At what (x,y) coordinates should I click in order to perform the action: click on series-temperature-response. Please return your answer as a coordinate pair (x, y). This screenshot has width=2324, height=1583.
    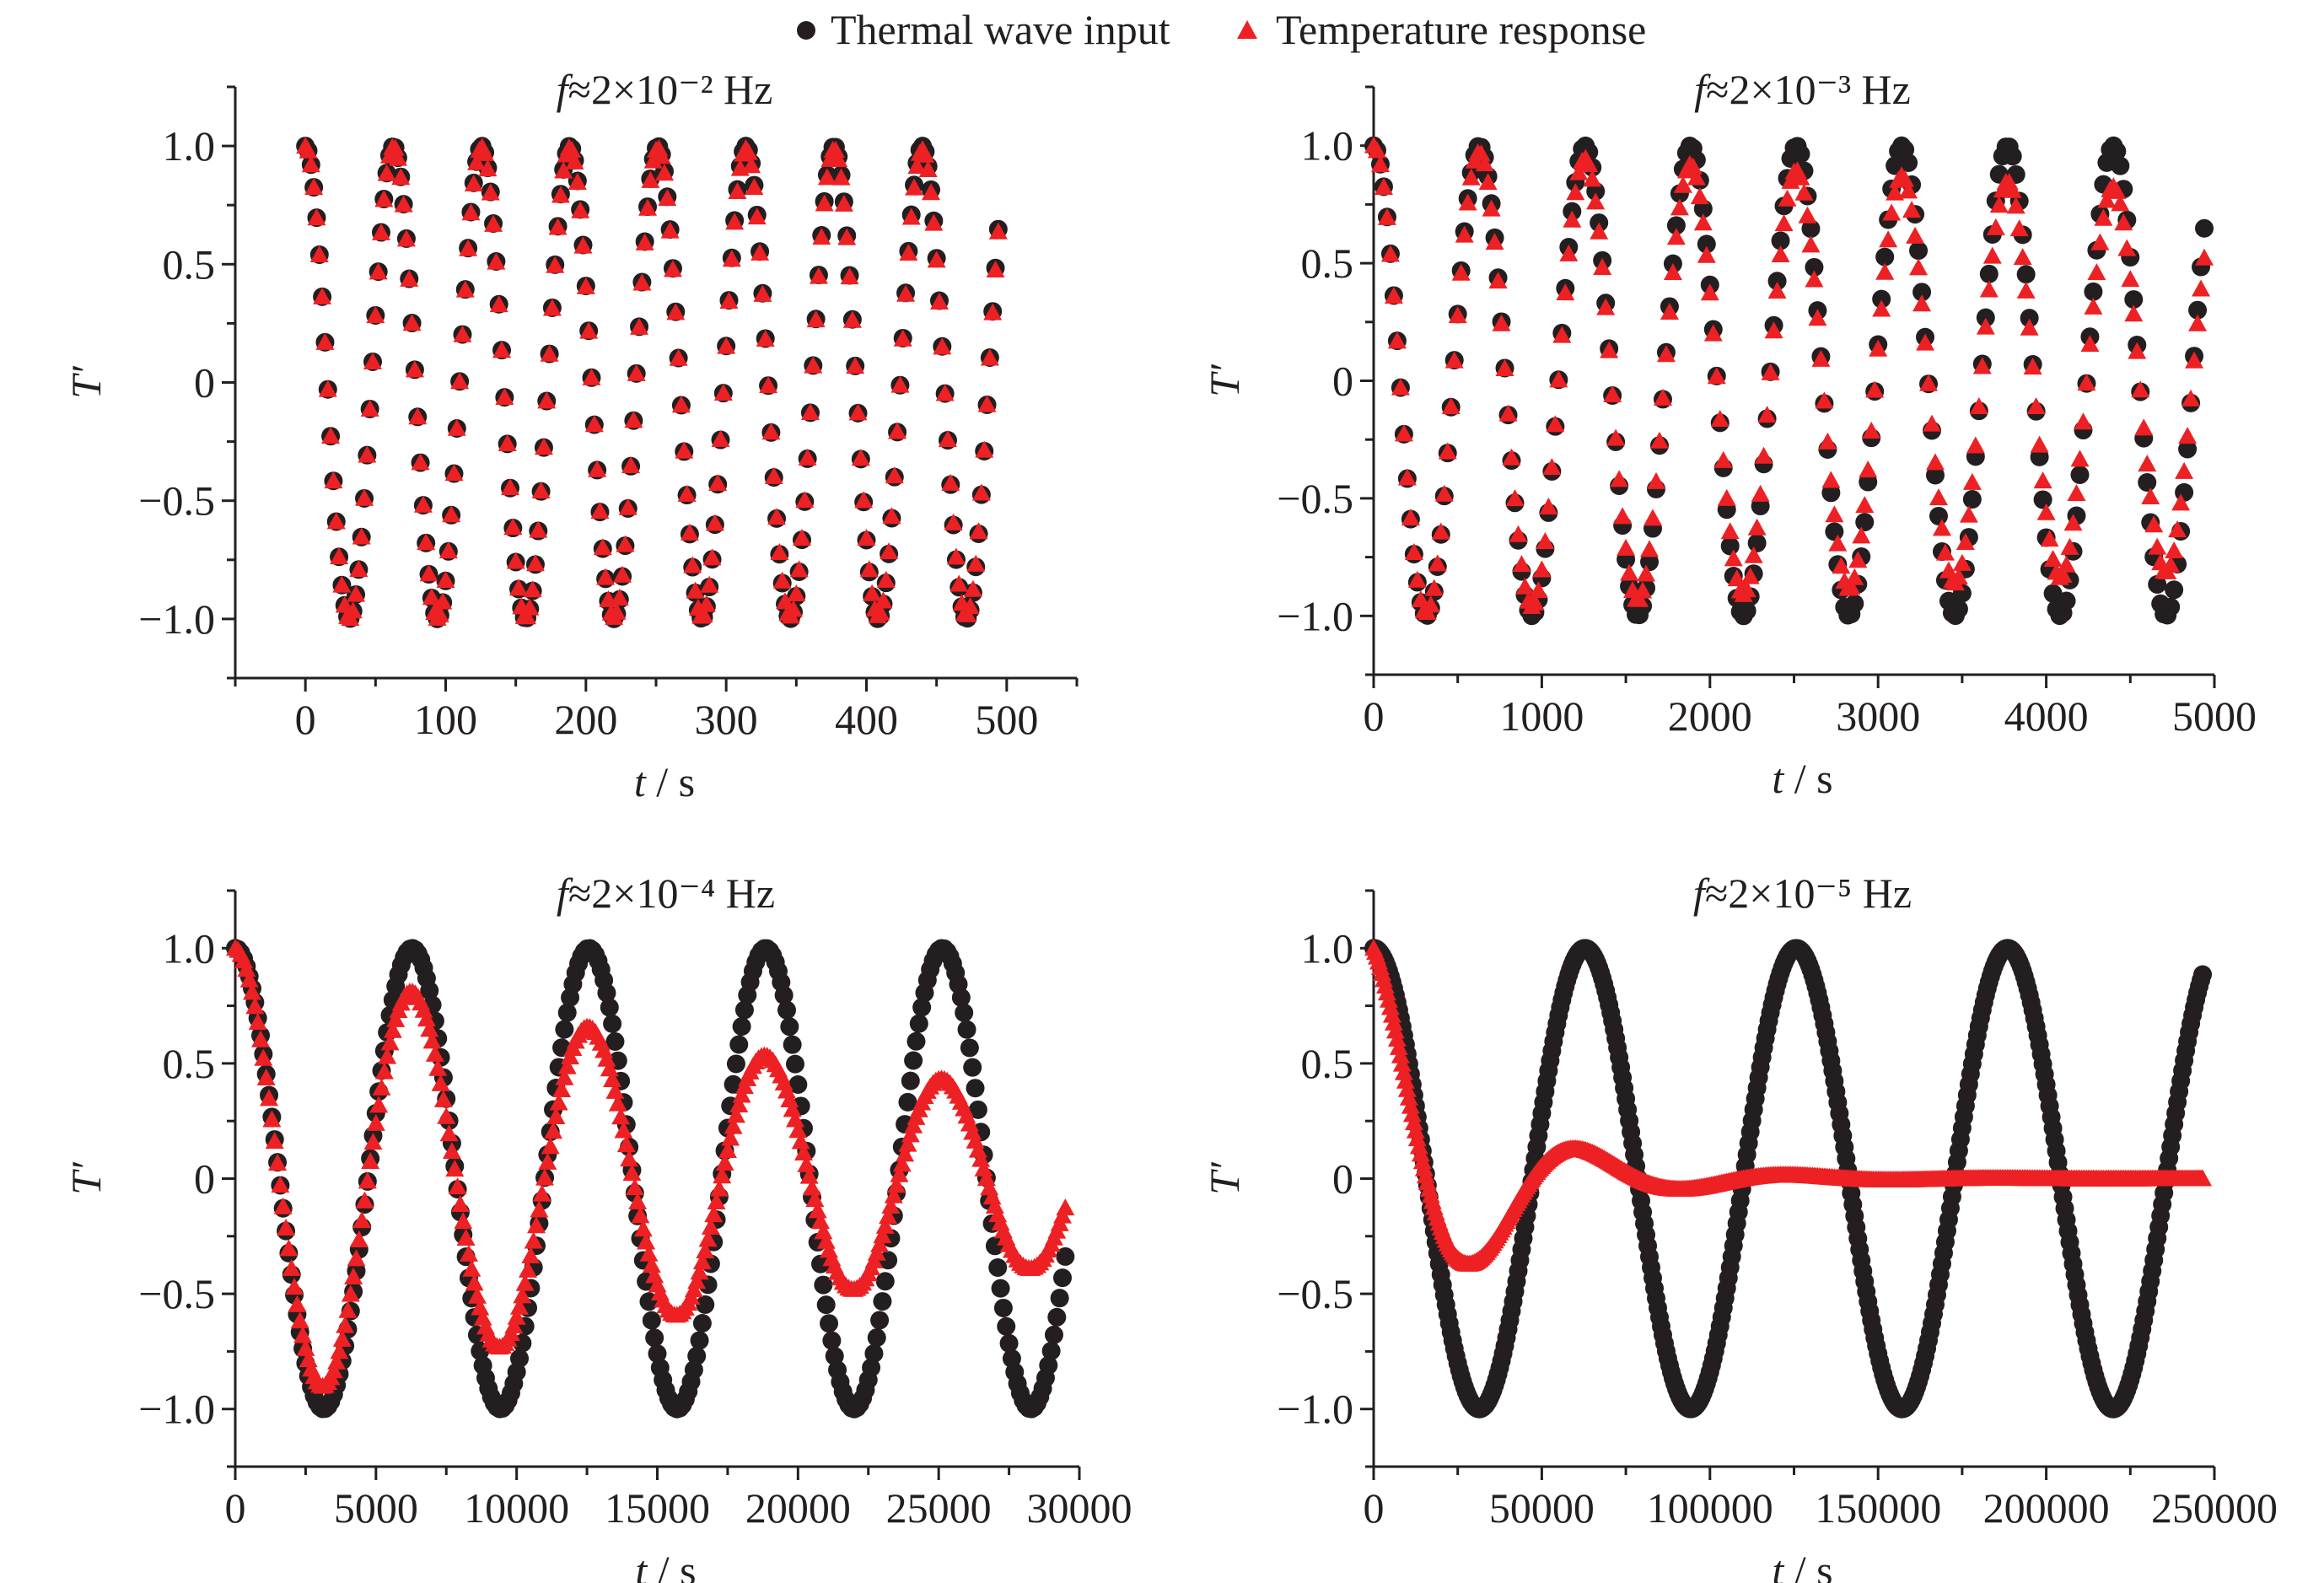
    Looking at the image, I should click on (1789, 378).